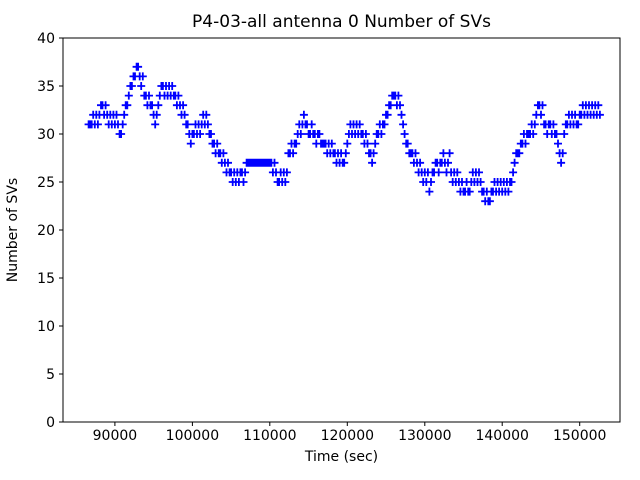  Describe the element at coordinates (46, 279) in the screenshot. I see `y-tick-label: 15` at that location.